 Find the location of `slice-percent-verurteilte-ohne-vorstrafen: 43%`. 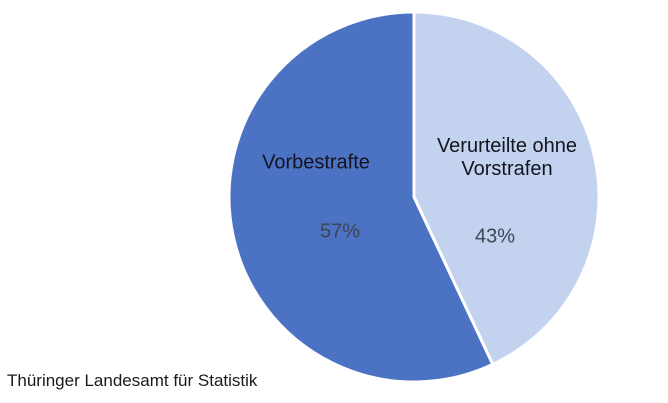

slice-percent-verurteilte-ohne-vorstrafen: 43% is located at coordinates (495, 236).